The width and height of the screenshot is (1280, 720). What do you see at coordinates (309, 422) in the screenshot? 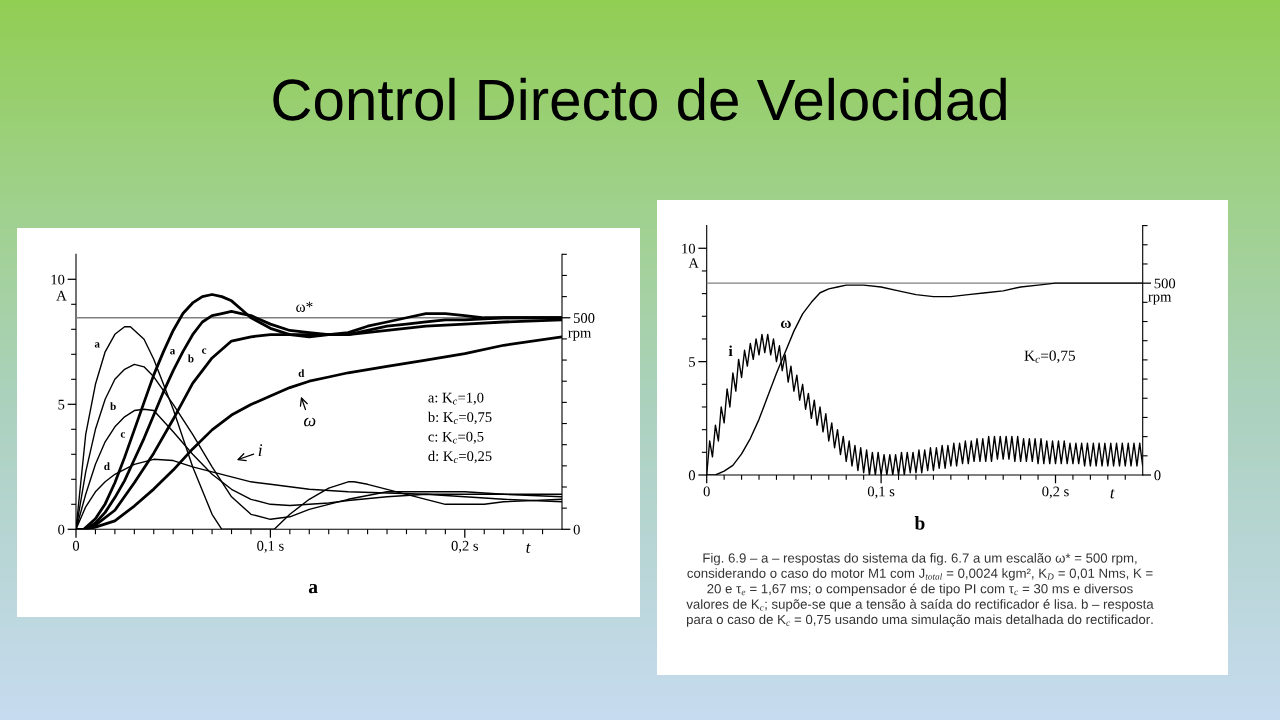
I see `annotation: ω` at bounding box center [309, 422].